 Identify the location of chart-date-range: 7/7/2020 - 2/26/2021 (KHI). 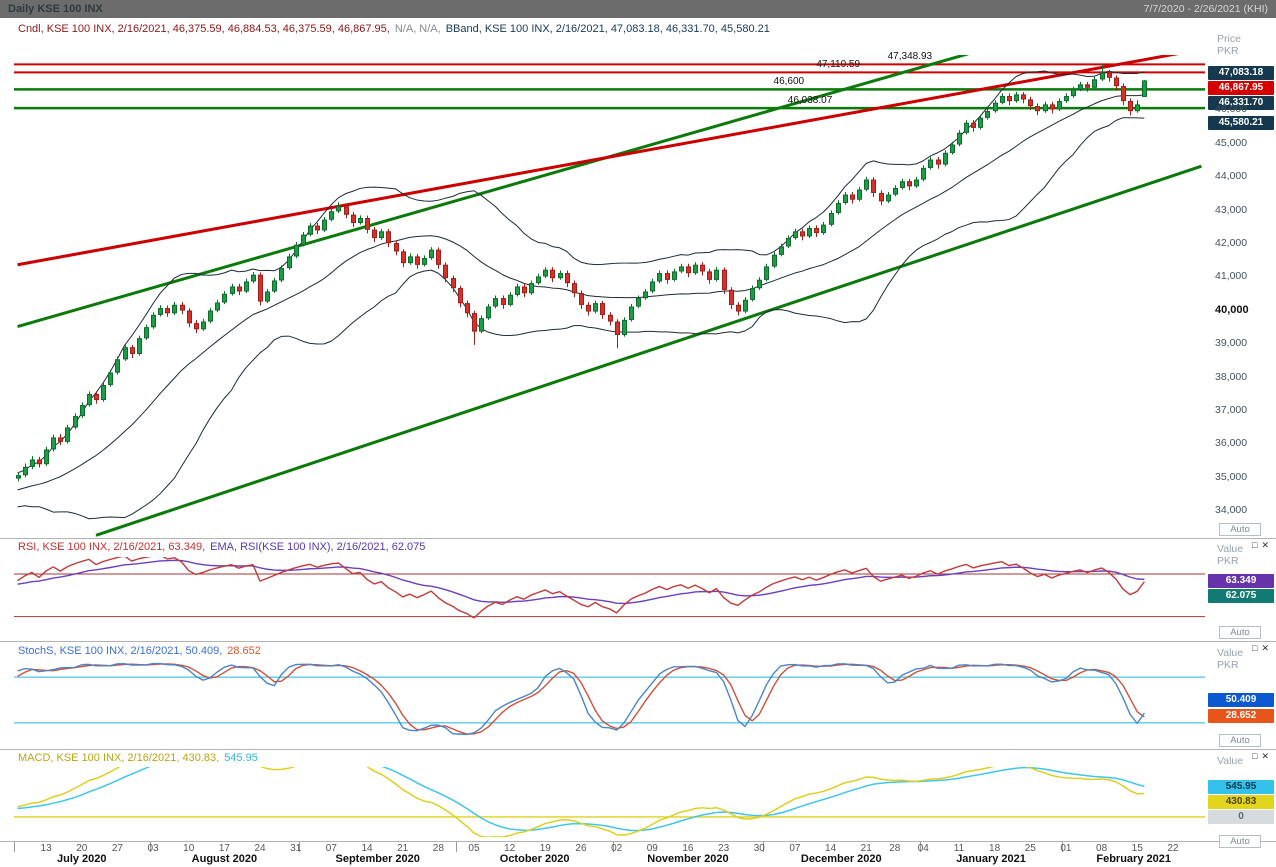
(1205, 9).